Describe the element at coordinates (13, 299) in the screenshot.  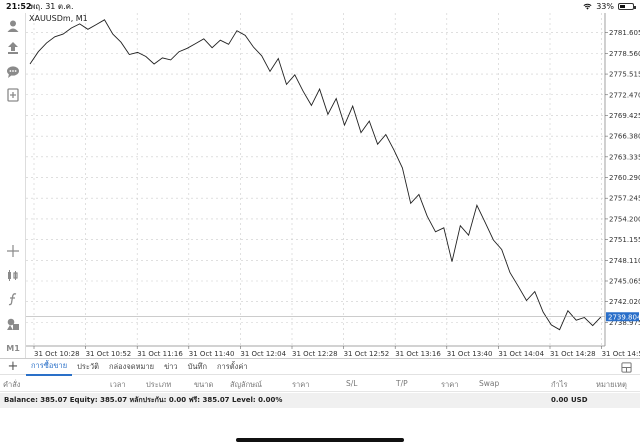
I see `function-icon` at that location.